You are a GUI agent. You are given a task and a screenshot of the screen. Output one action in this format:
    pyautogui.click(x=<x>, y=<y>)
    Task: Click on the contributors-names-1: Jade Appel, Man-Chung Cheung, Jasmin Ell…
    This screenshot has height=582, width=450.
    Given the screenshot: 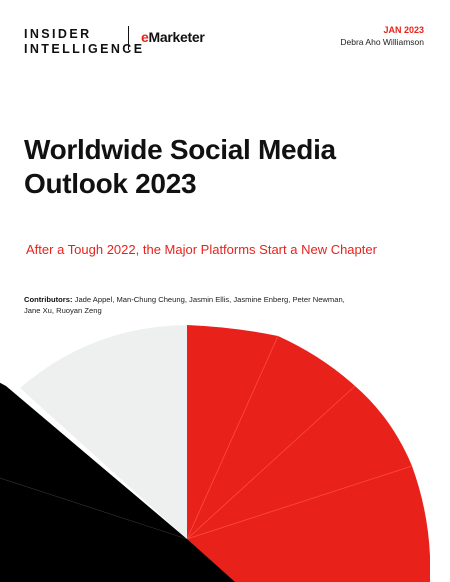 What is the action you would take?
    pyautogui.click(x=209, y=299)
    